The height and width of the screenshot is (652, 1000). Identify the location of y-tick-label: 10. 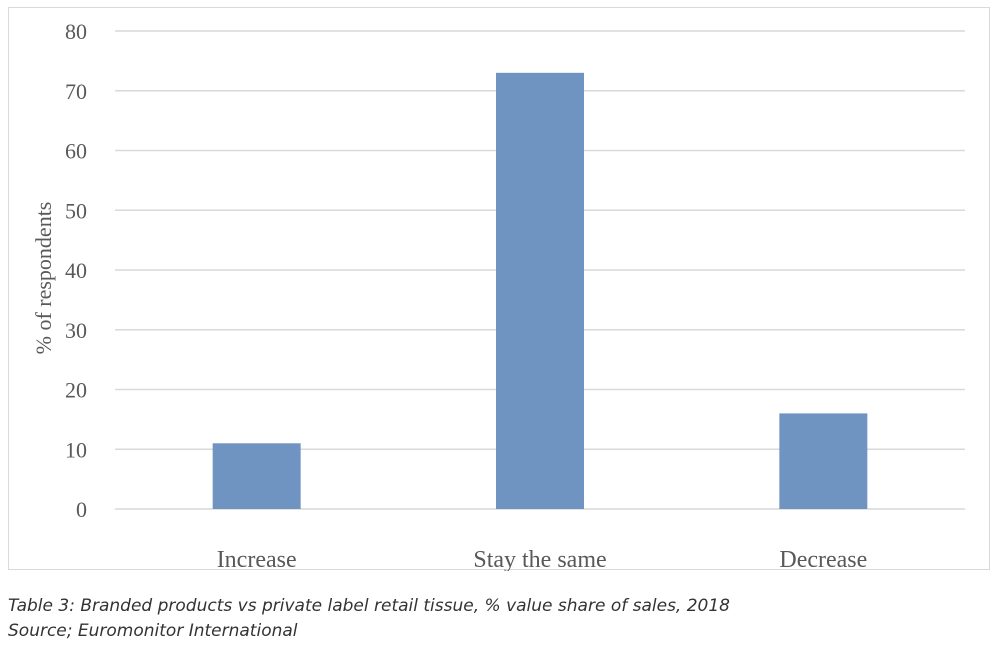
(76, 449).